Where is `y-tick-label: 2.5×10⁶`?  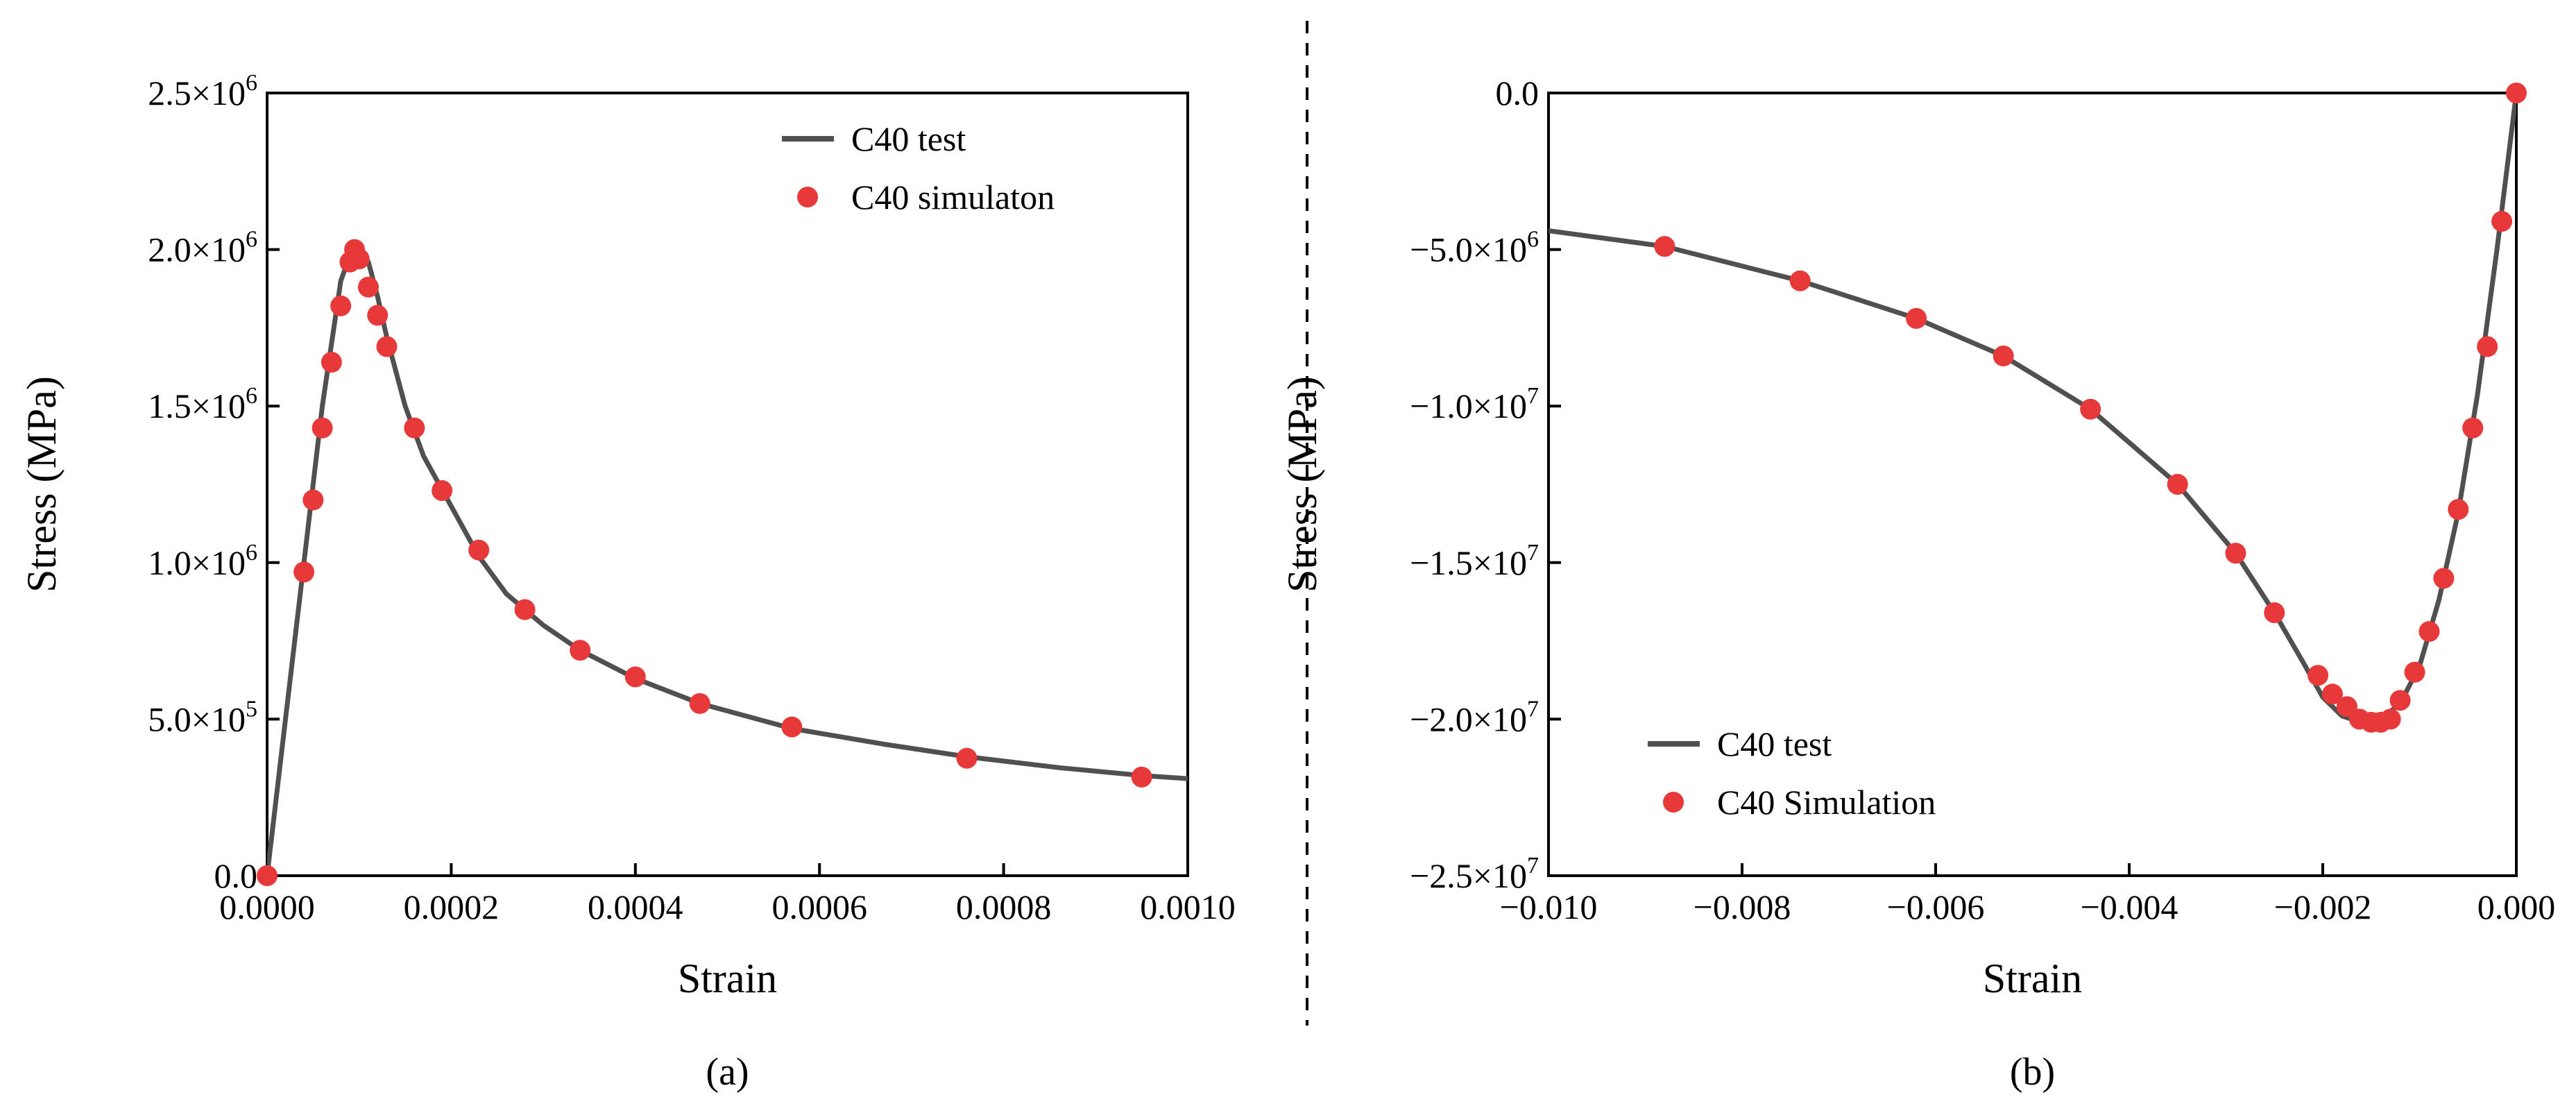
y-tick-label: 2.5×10⁶ is located at coordinates (202, 91).